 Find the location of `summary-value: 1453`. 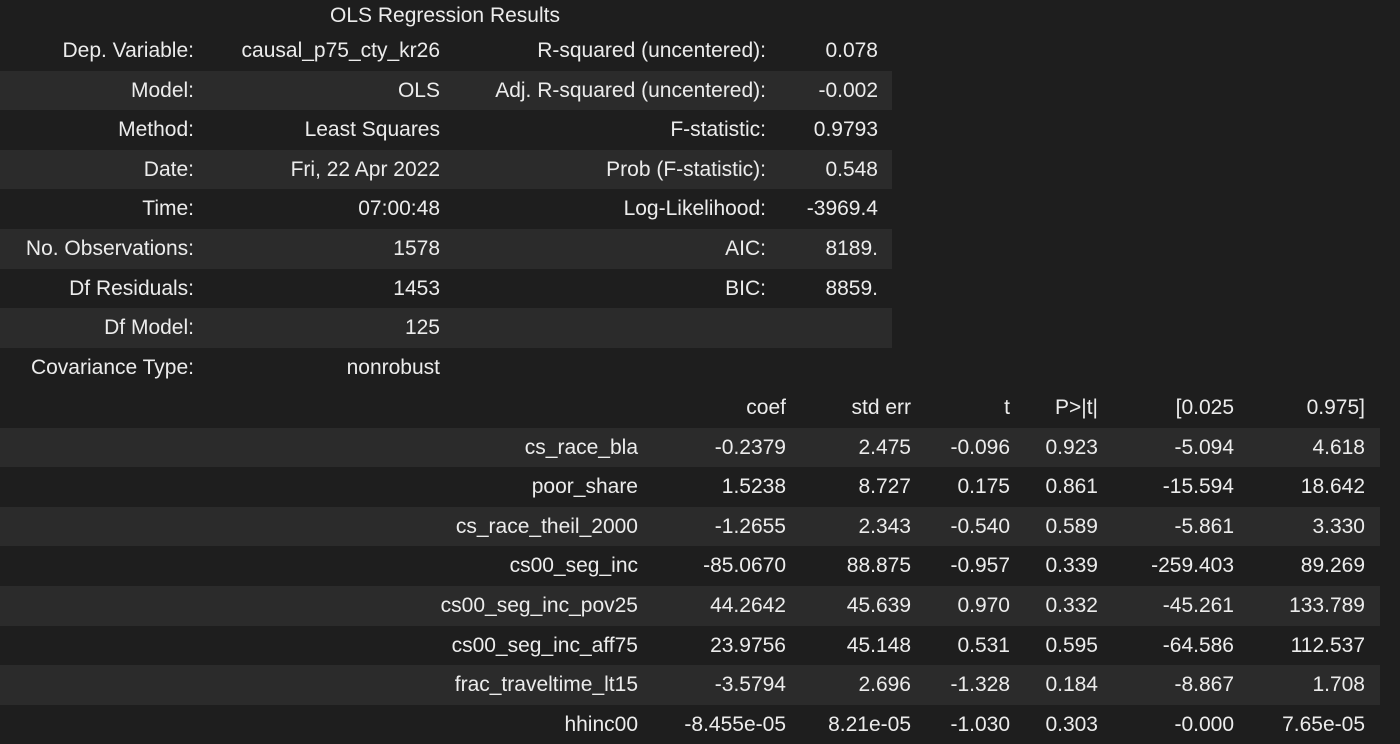

summary-value: 1453 is located at coordinates (416, 288).